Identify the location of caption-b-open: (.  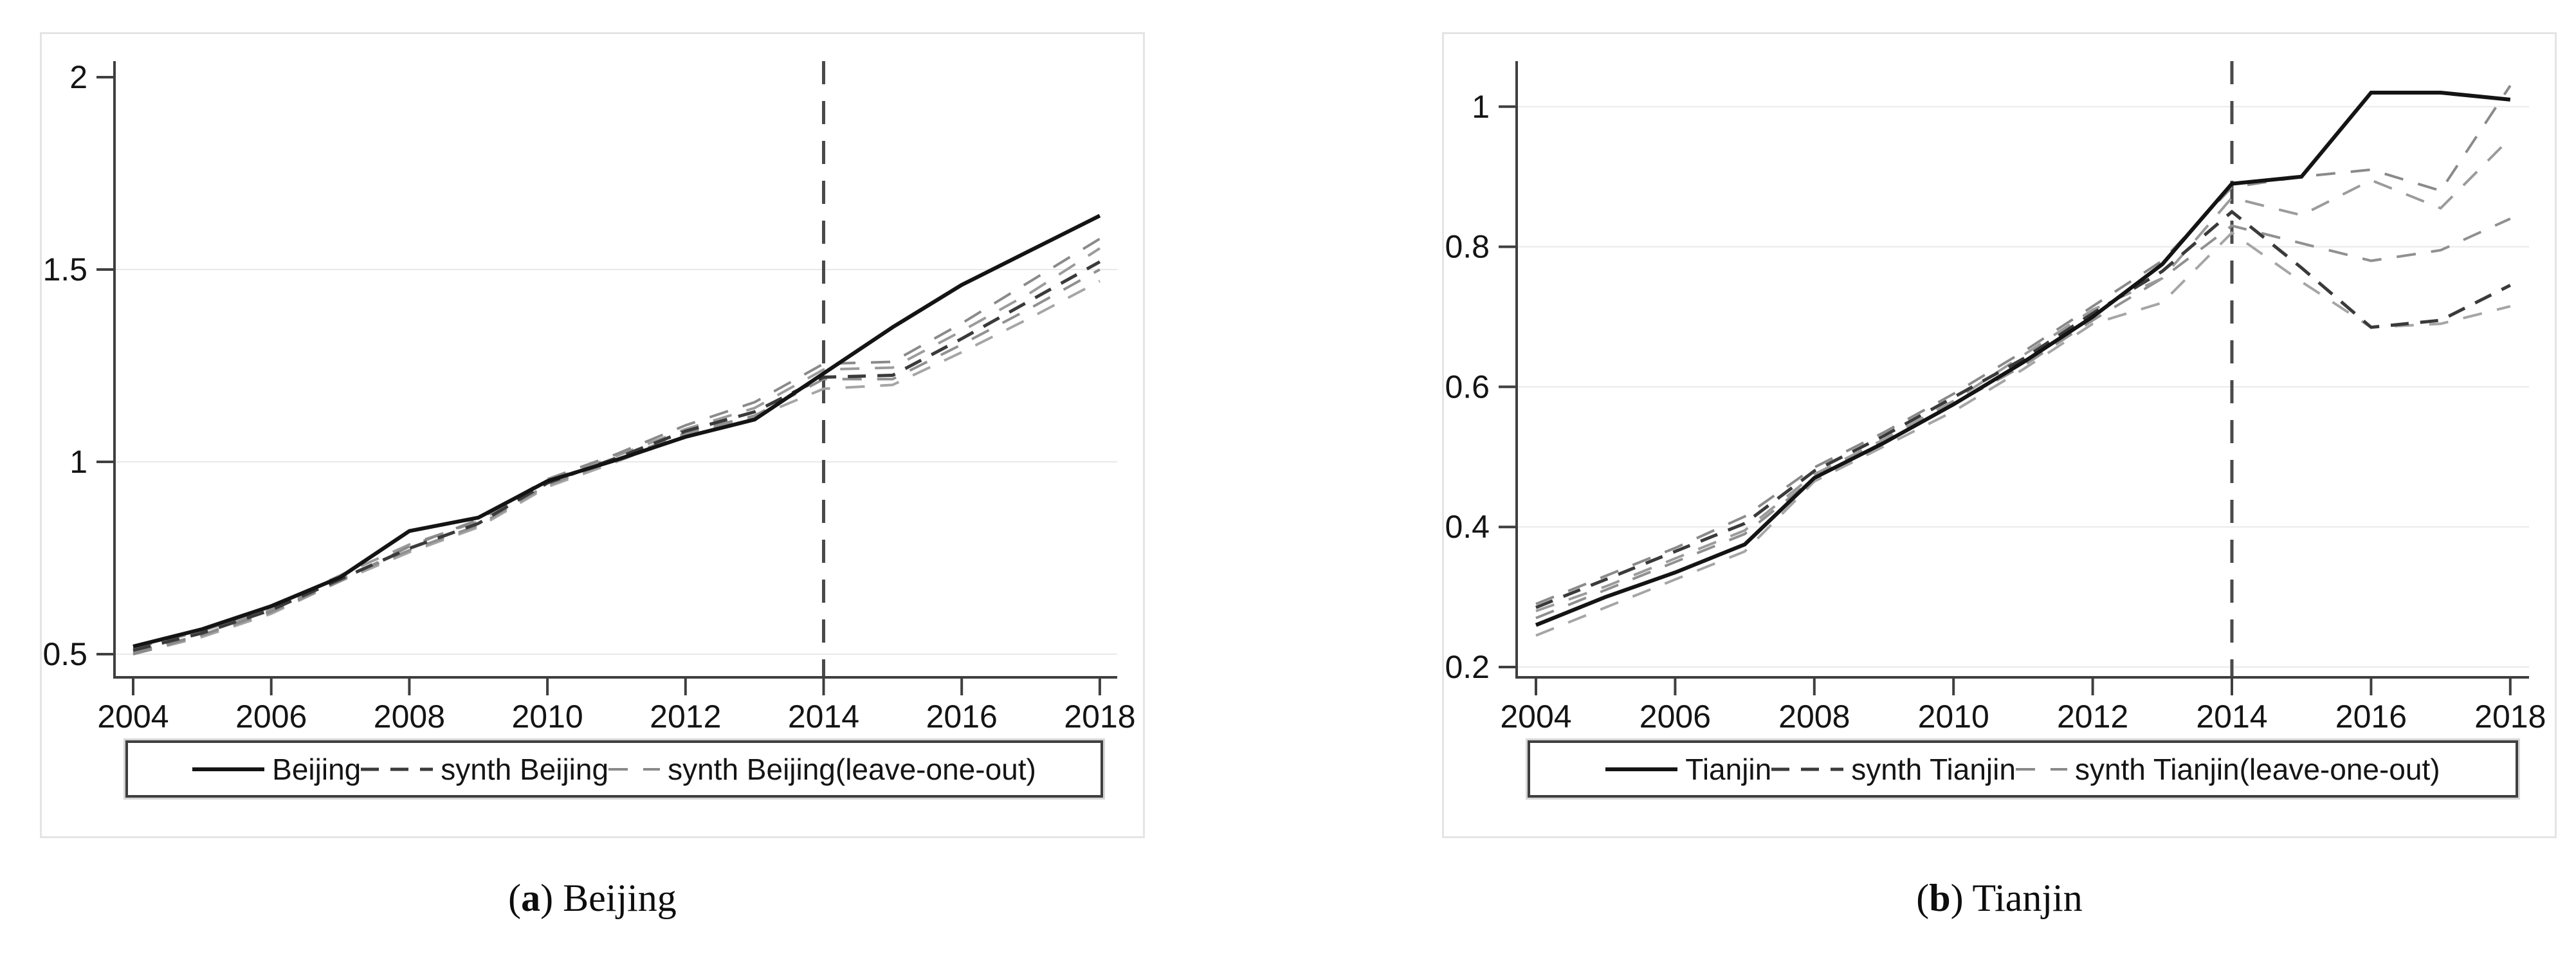
(1923, 898).